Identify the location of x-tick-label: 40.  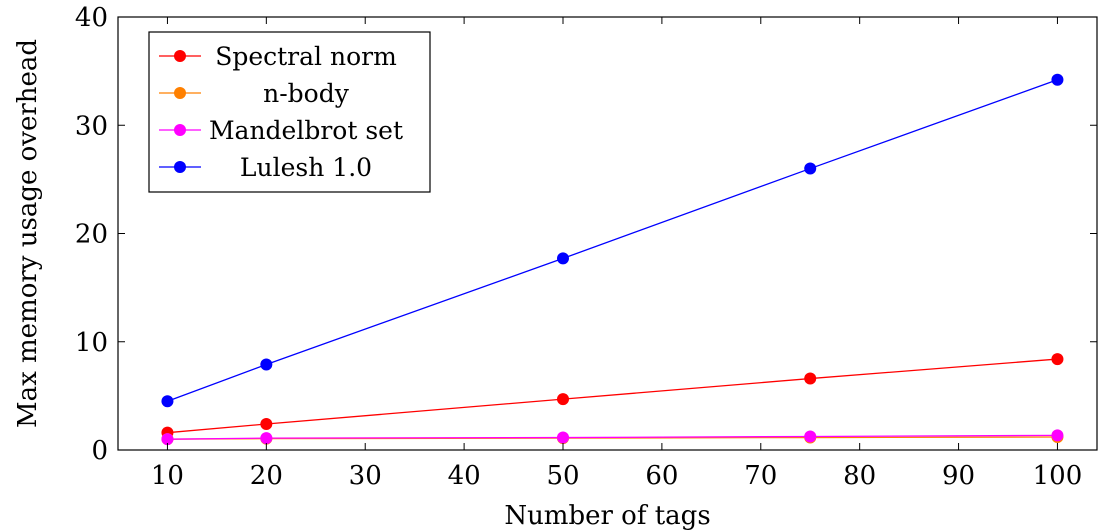
(464, 476).